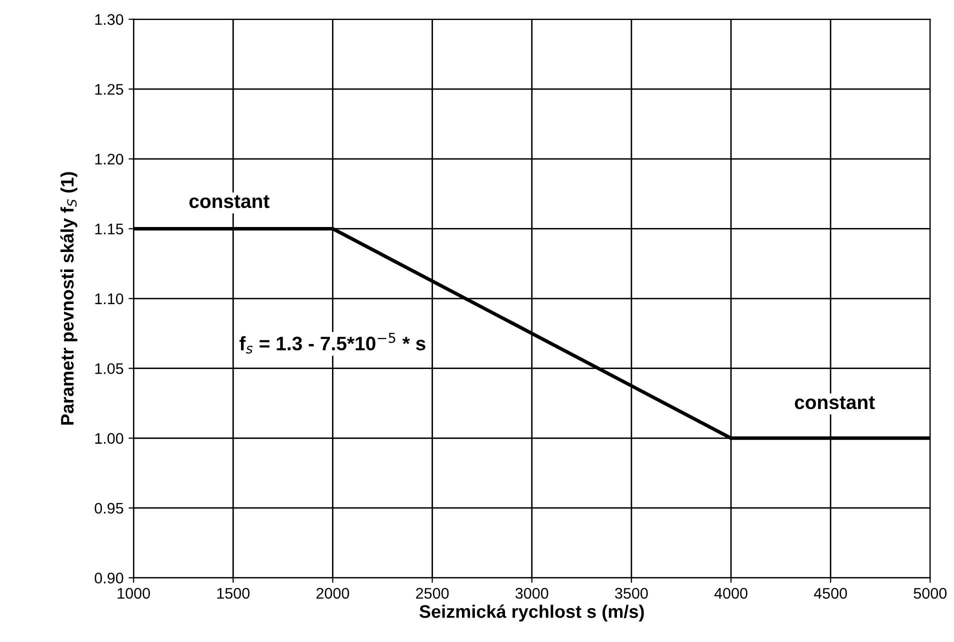 The width and height of the screenshot is (954, 642). Describe the element at coordinates (109, 508) in the screenshot. I see `y-tick-label: 0.95` at that location.